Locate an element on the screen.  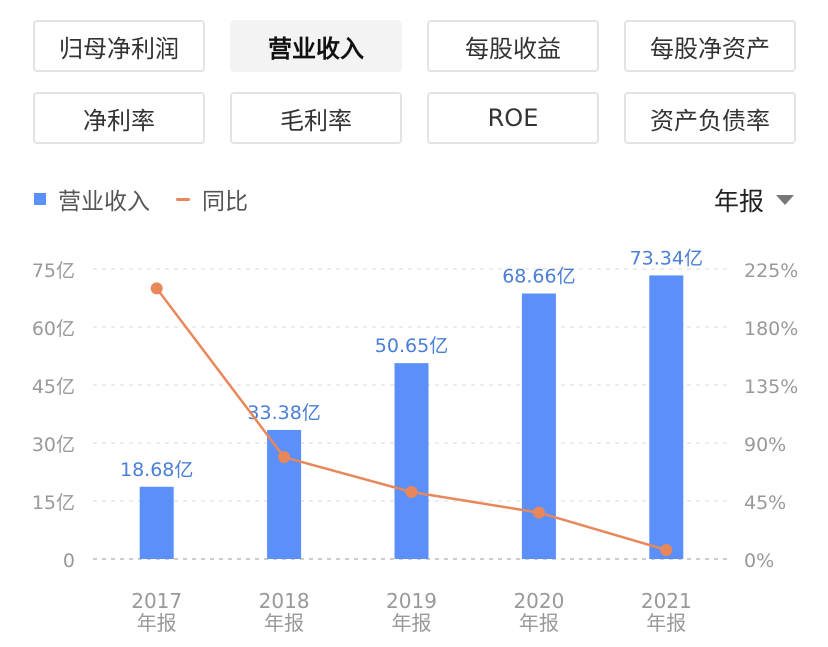
bar-value-label: 68.66亿 is located at coordinates (538, 277).